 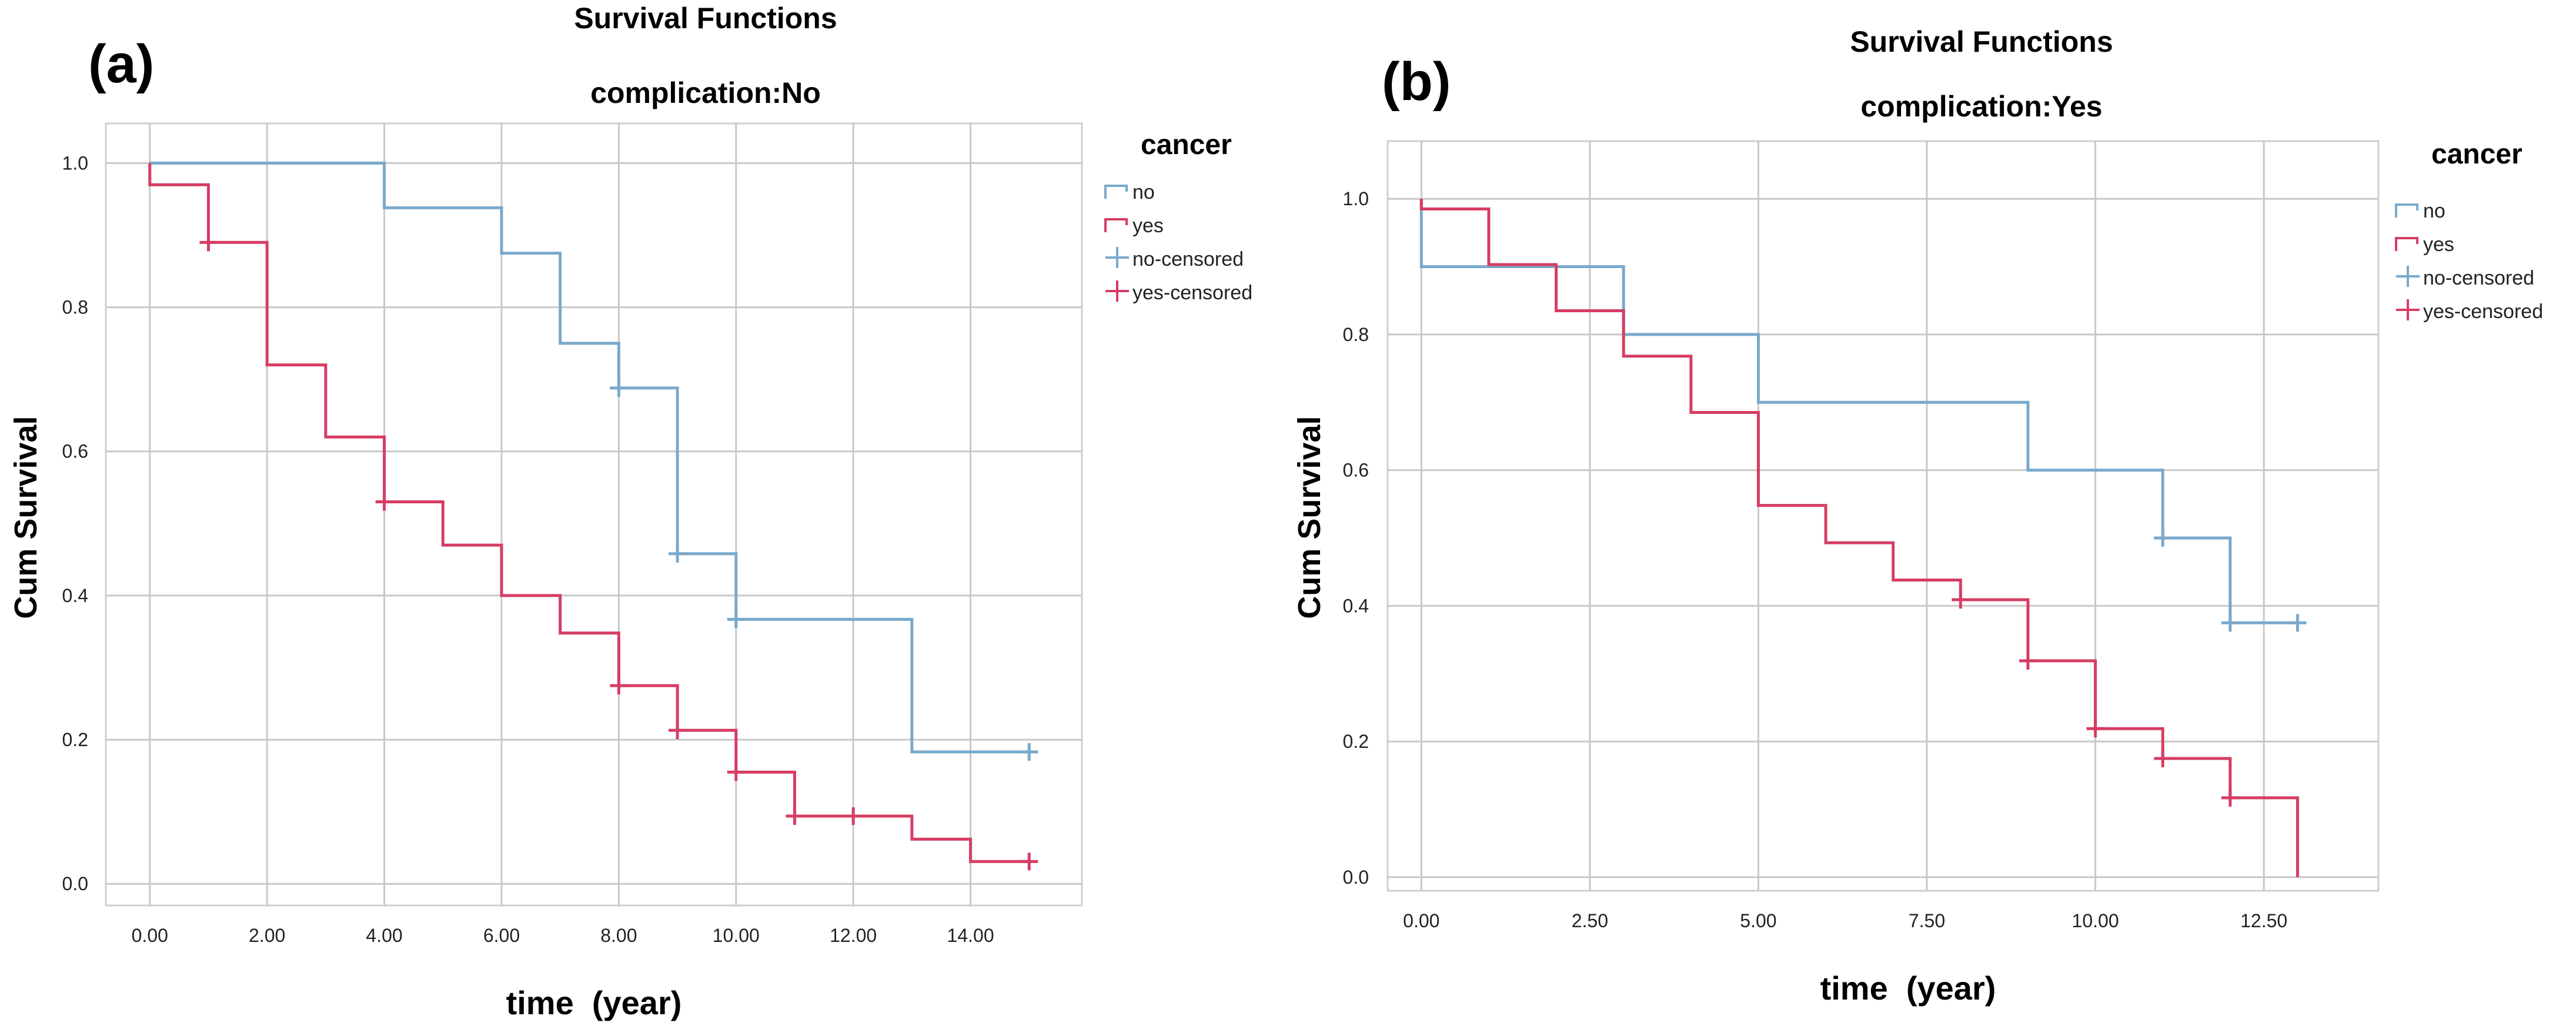 What do you see at coordinates (618, 936) in the screenshot?
I see `x-tick-label: 8.00` at bounding box center [618, 936].